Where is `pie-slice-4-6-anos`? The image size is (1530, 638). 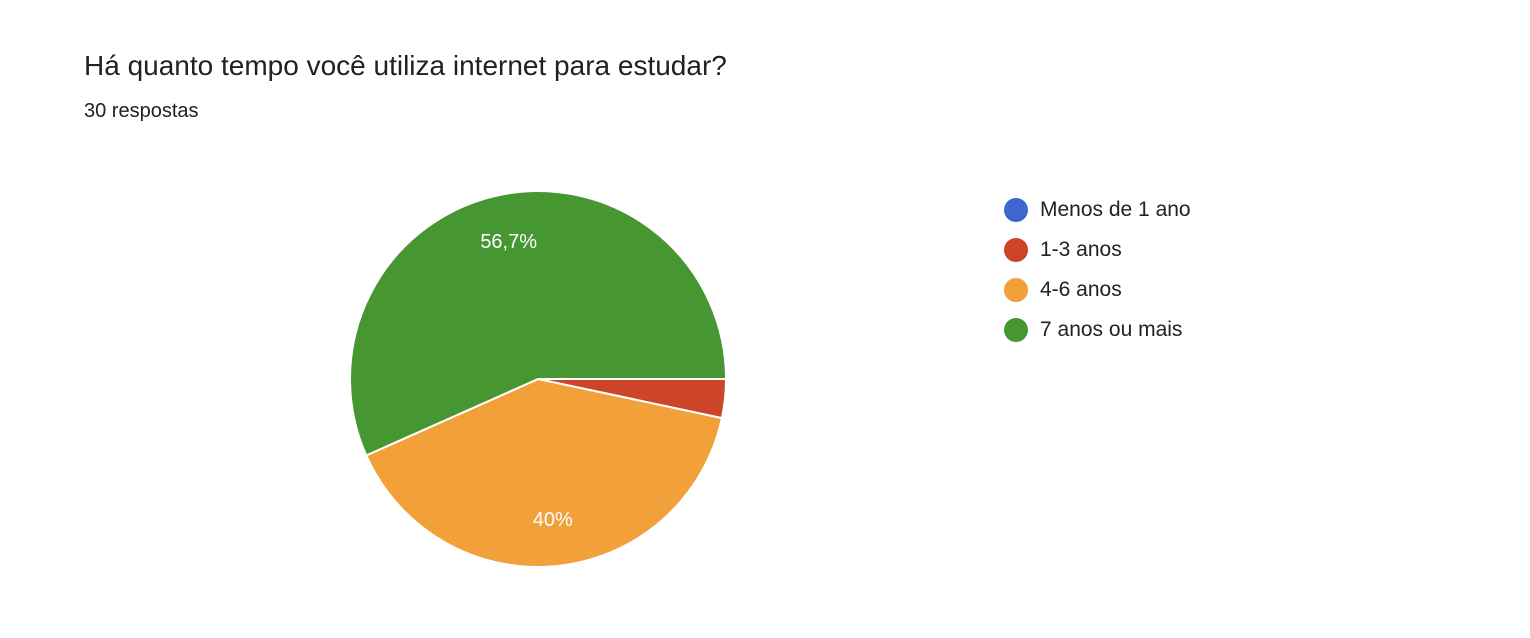
pie-slice-4-6-anos is located at coordinates (544, 472).